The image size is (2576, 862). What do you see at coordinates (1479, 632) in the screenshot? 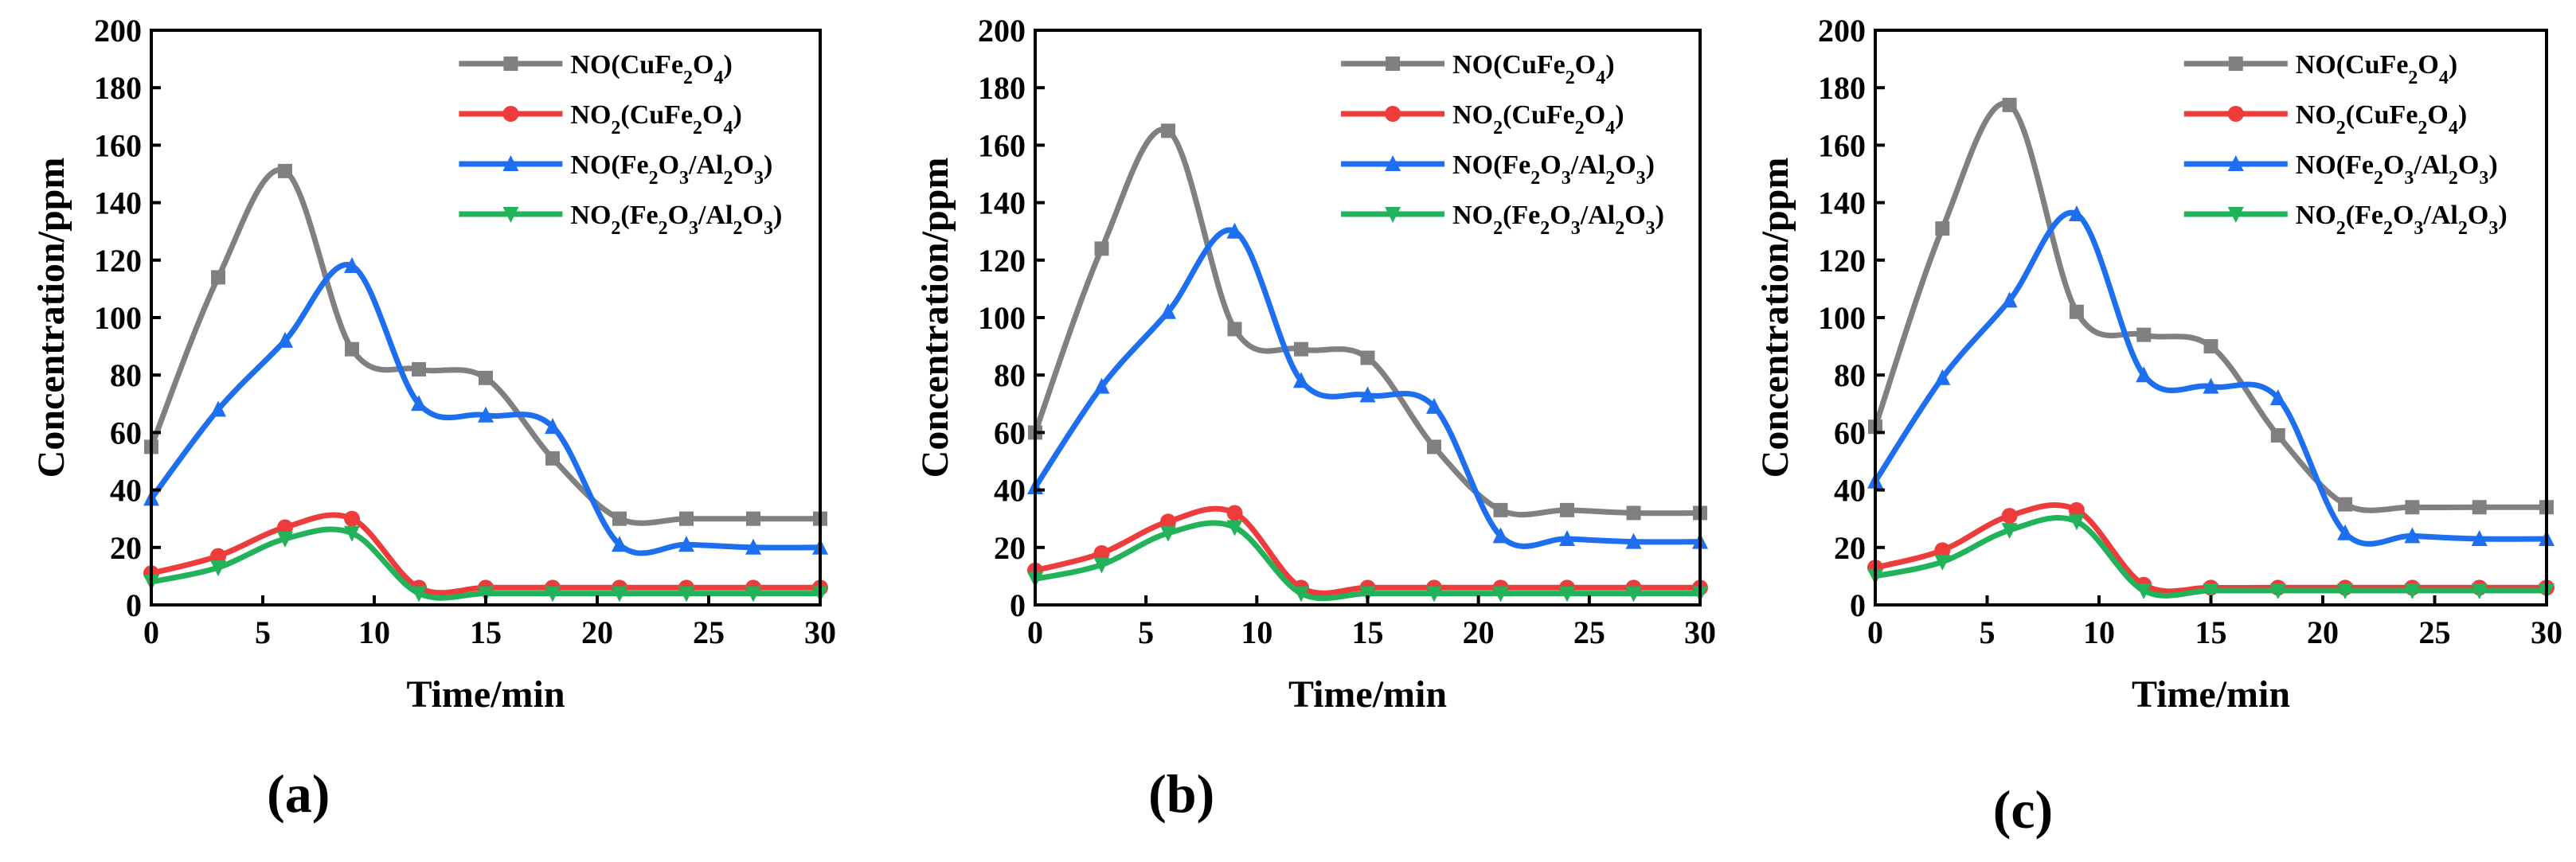
I see `x-tick-label: 20` at bounding box center [1479, 632].